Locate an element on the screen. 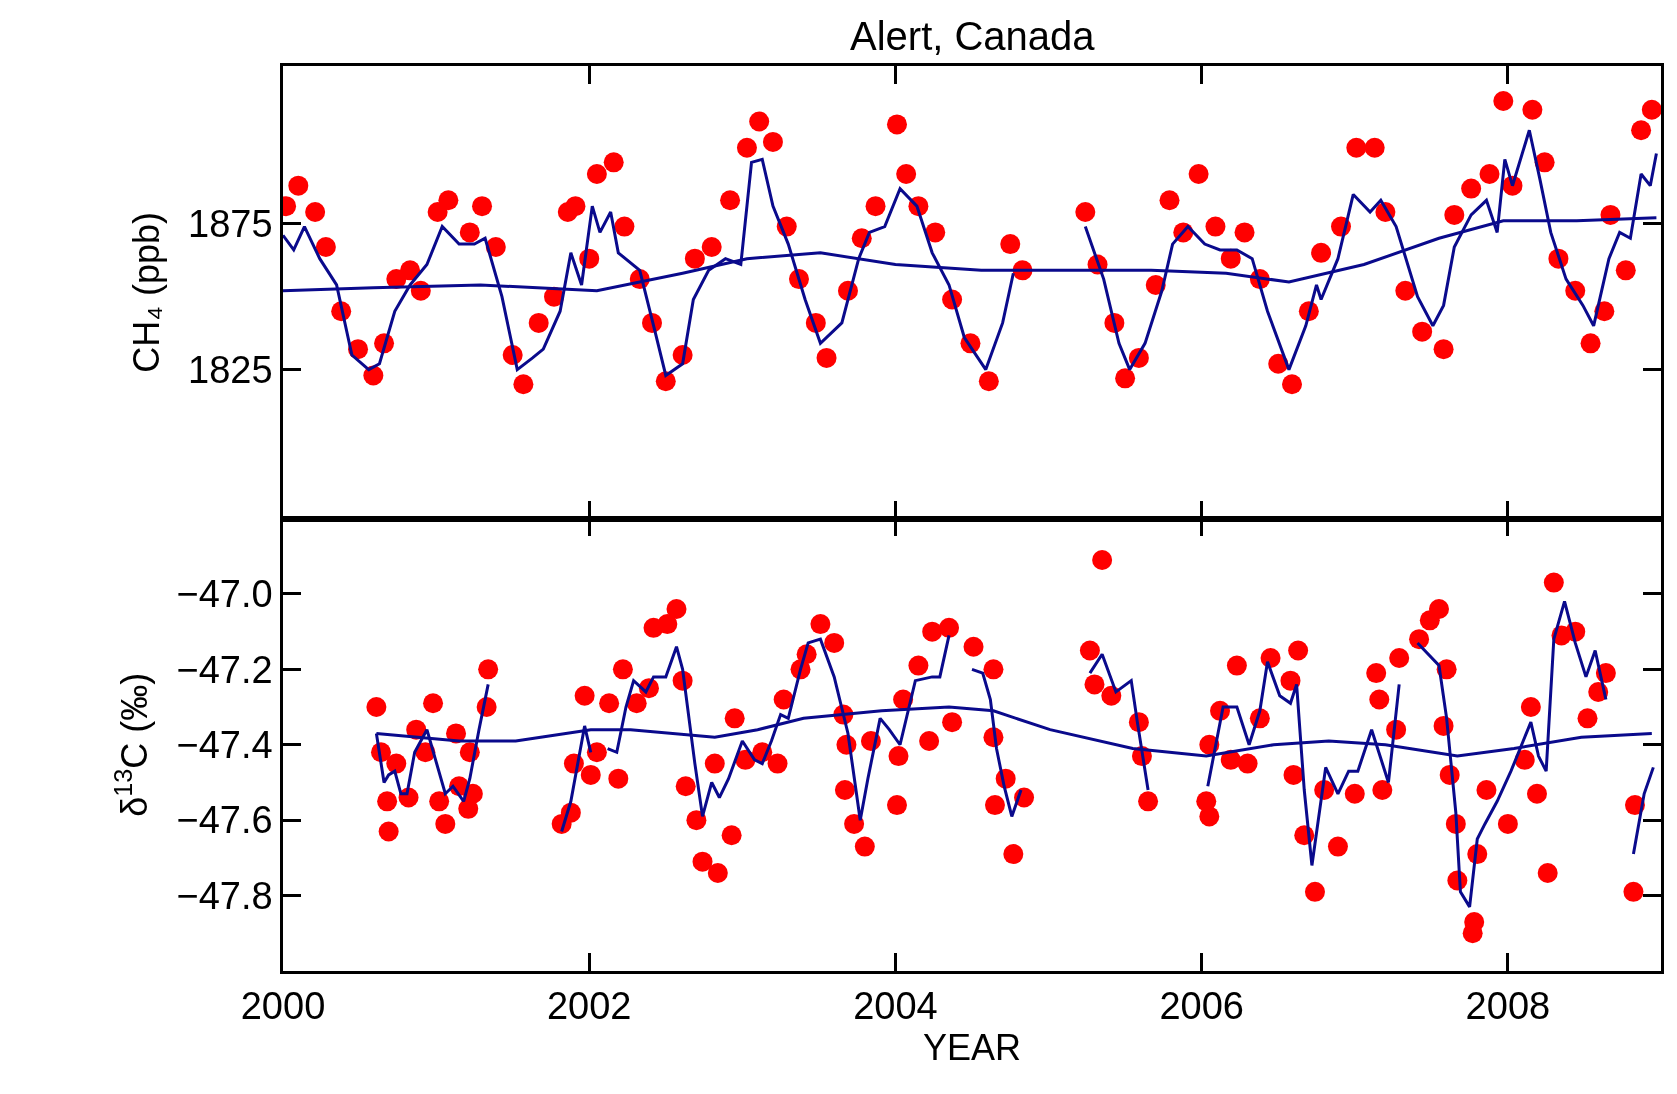  y-tick-label: 1825 is located at coordinates (230, 369).